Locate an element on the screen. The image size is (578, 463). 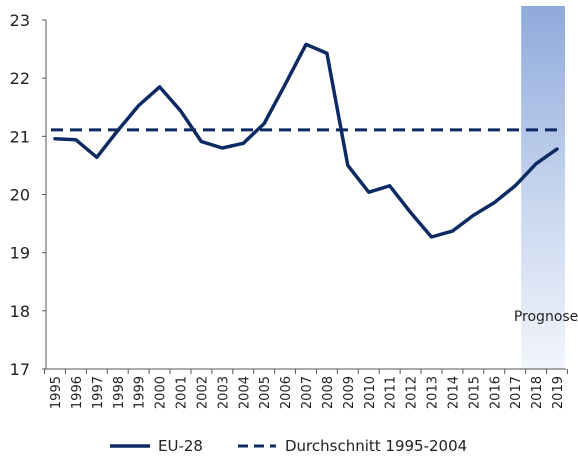
x-tick-label: 2005 is located at coordinates (265, 392).